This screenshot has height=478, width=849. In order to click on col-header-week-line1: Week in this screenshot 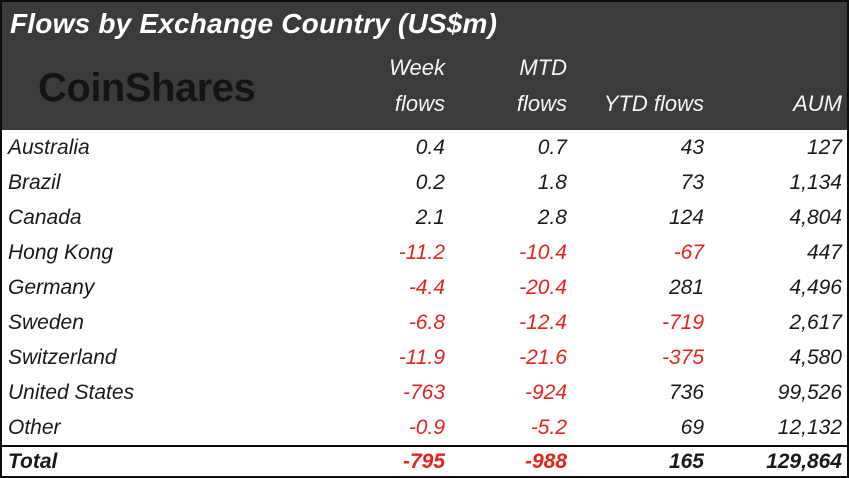, I will do `click(417, 67)`.